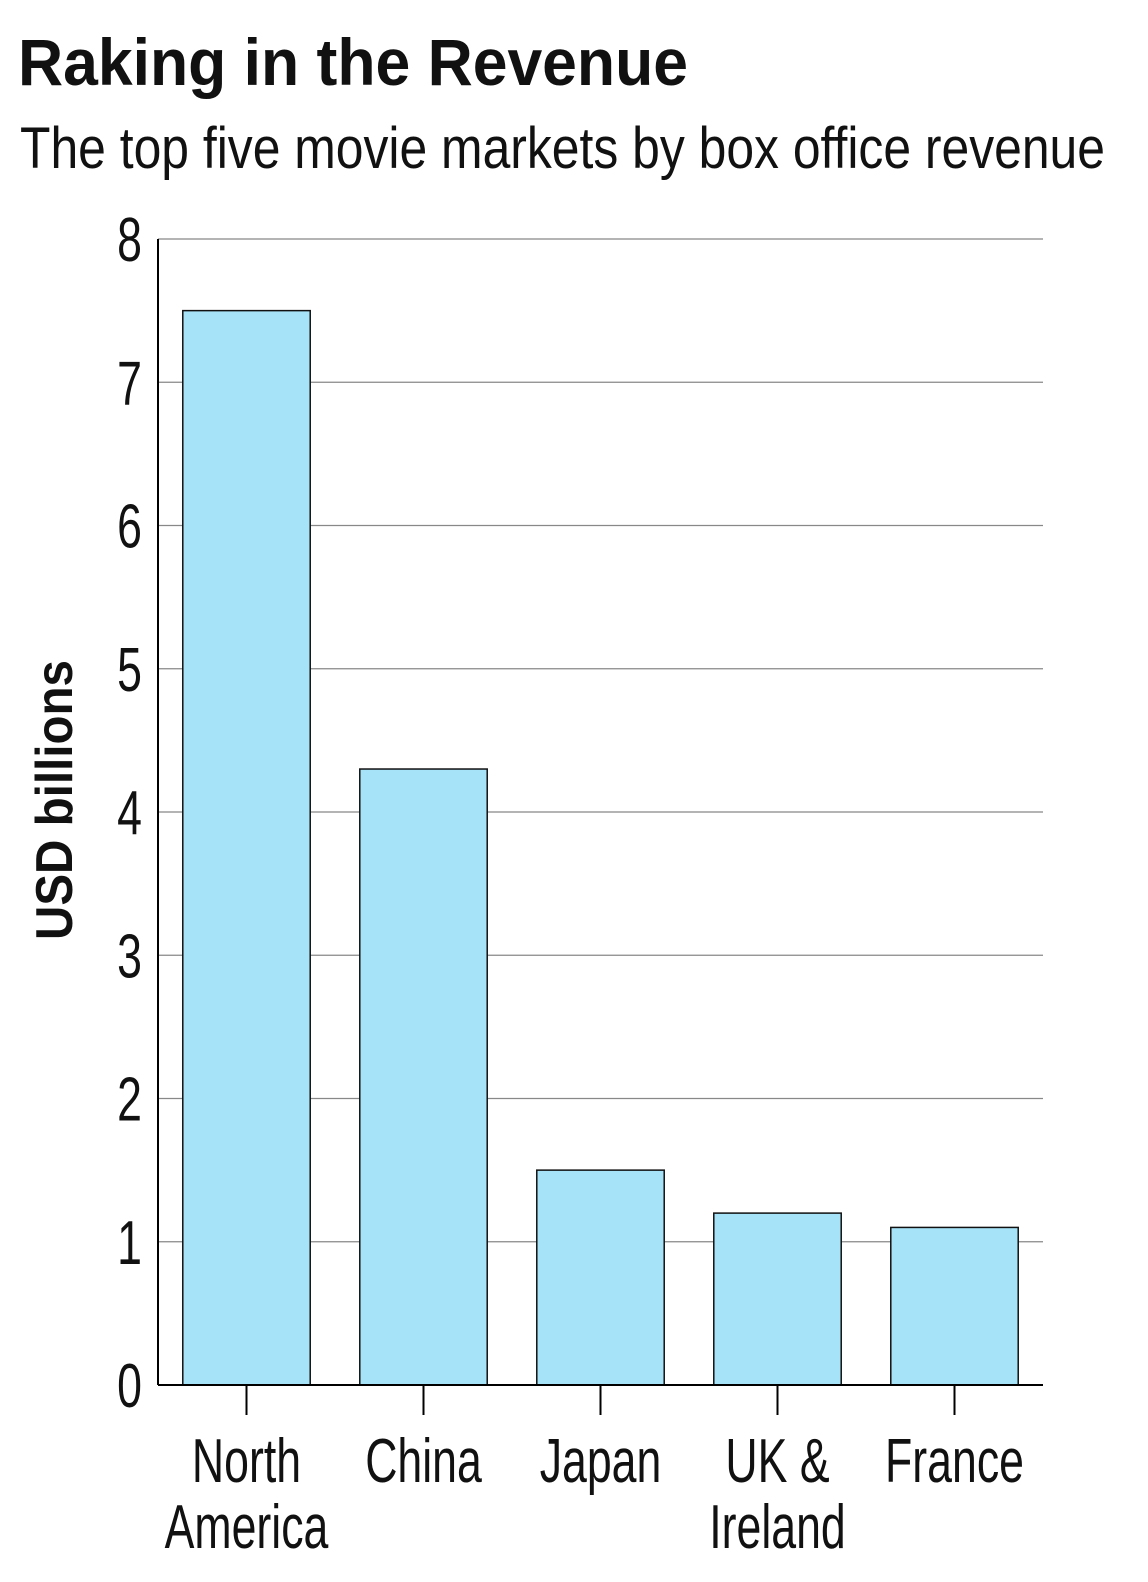 This screenshot has height=1582, width=1148. Describe the element at coordinates (129, 1243) in the screenshot. I see `y-tick-label: 1` at that location.